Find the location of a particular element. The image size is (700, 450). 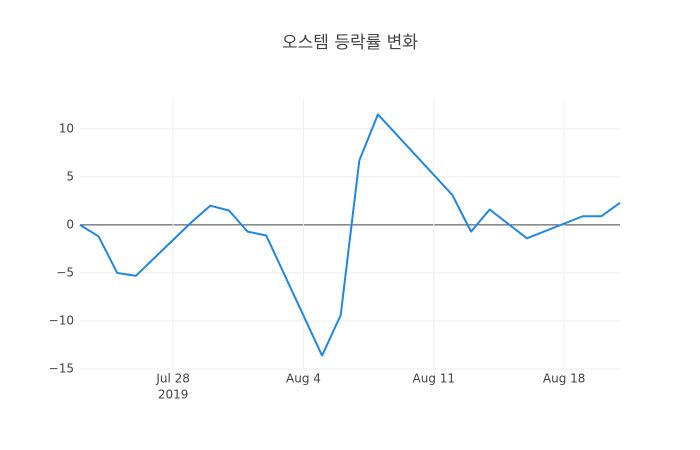

chart-title: 오스템 등락률 변화 is located at coordinates (350, 43).